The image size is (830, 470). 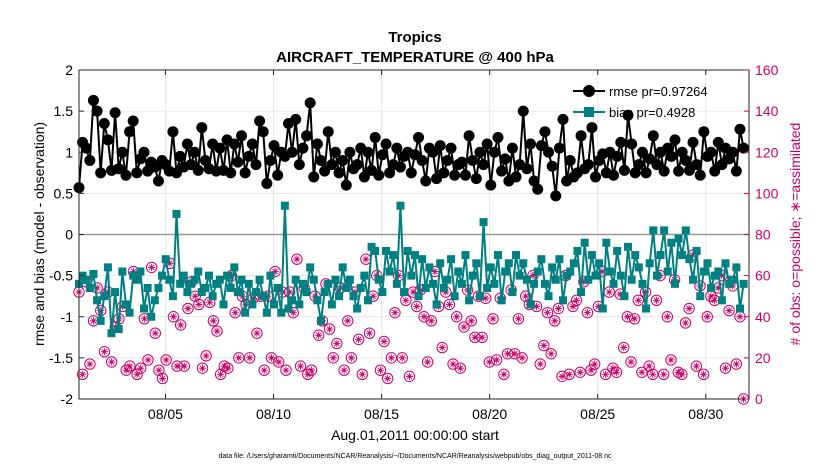 I want to click on legend-bias-marker, so click(x=589, y=112).